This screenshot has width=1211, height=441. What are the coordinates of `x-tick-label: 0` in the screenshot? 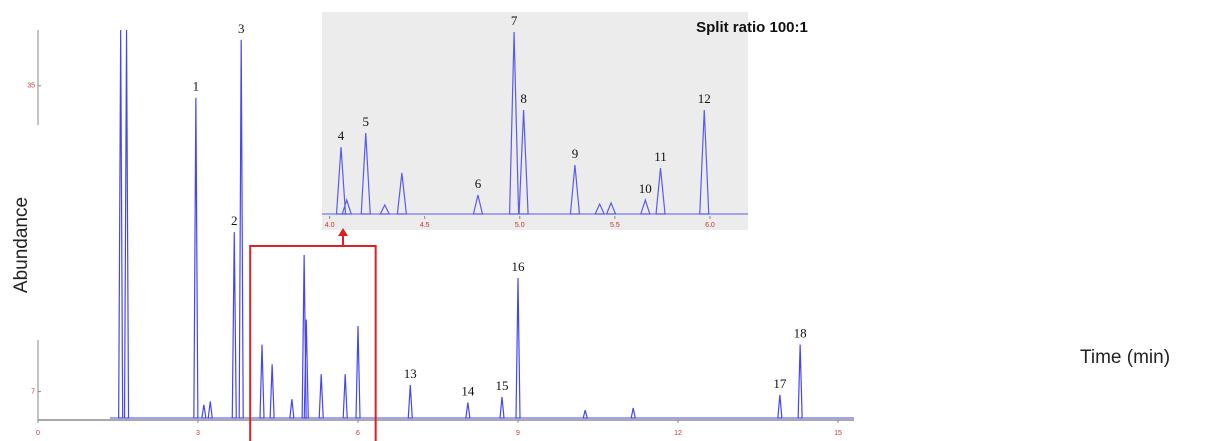 It's located at (38, 433).